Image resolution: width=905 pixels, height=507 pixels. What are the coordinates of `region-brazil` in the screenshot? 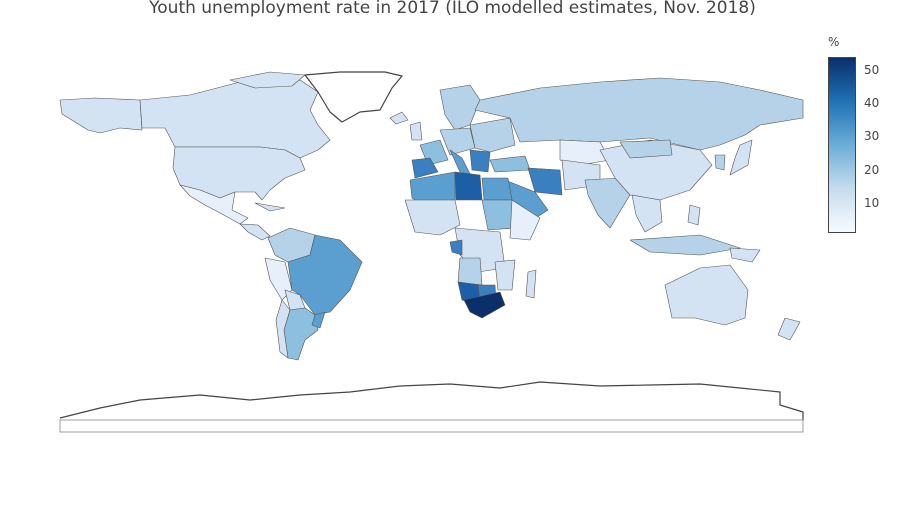 It's located at (325, 275).